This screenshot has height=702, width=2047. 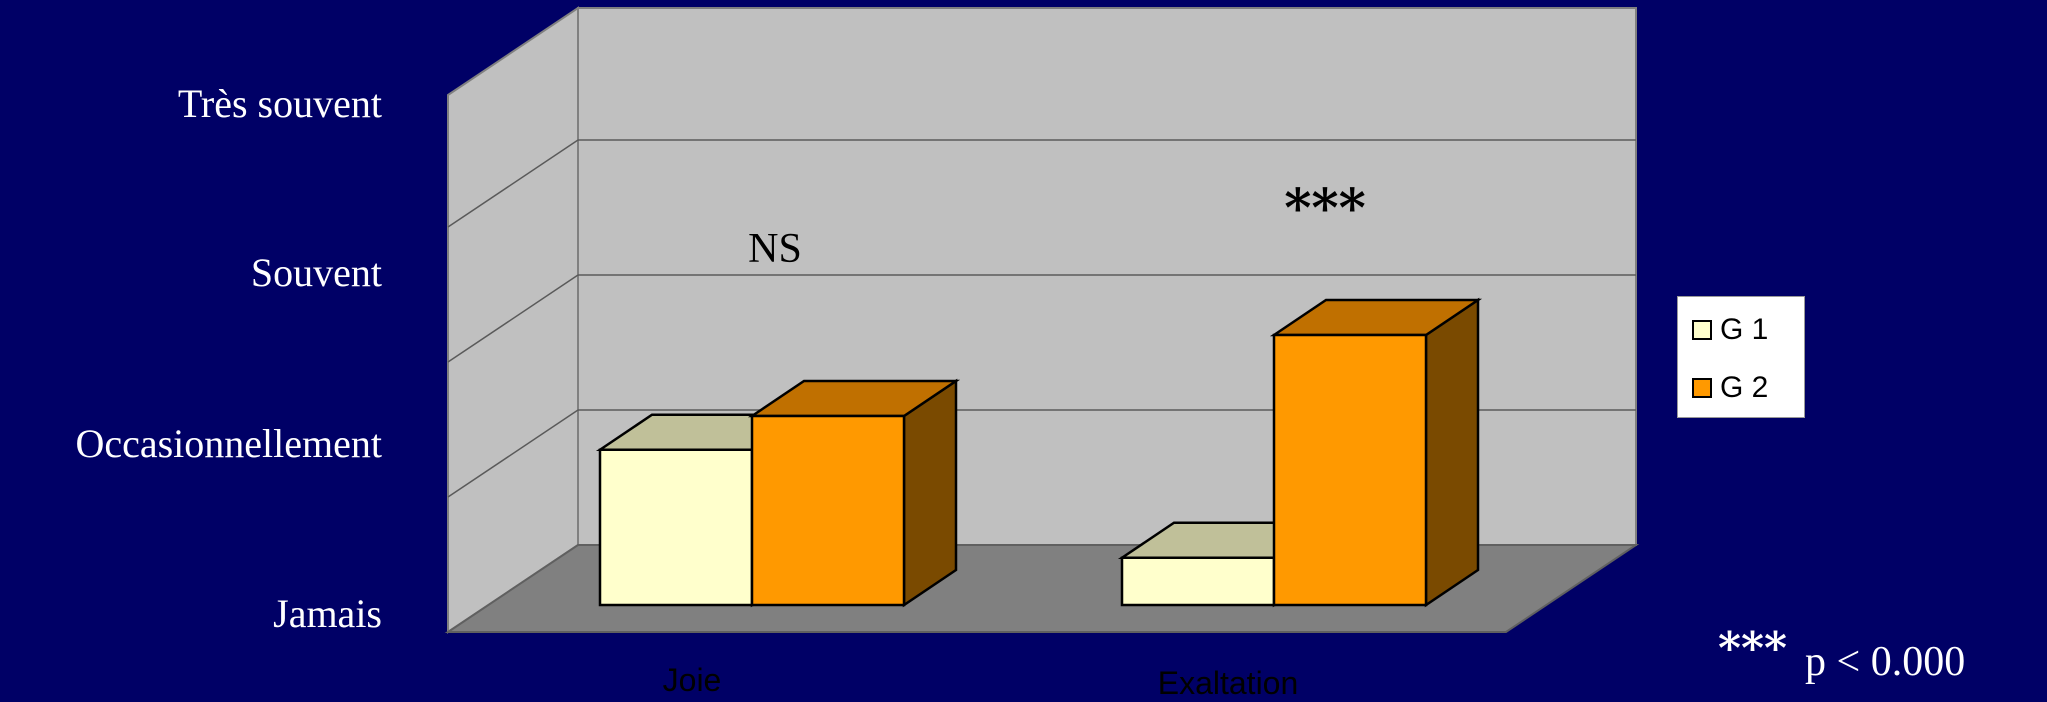 What do you see at coordinates (1741, 357) in the screenshot?
I see `legend: G 1 G 2` at bounding box center [1741, 357].